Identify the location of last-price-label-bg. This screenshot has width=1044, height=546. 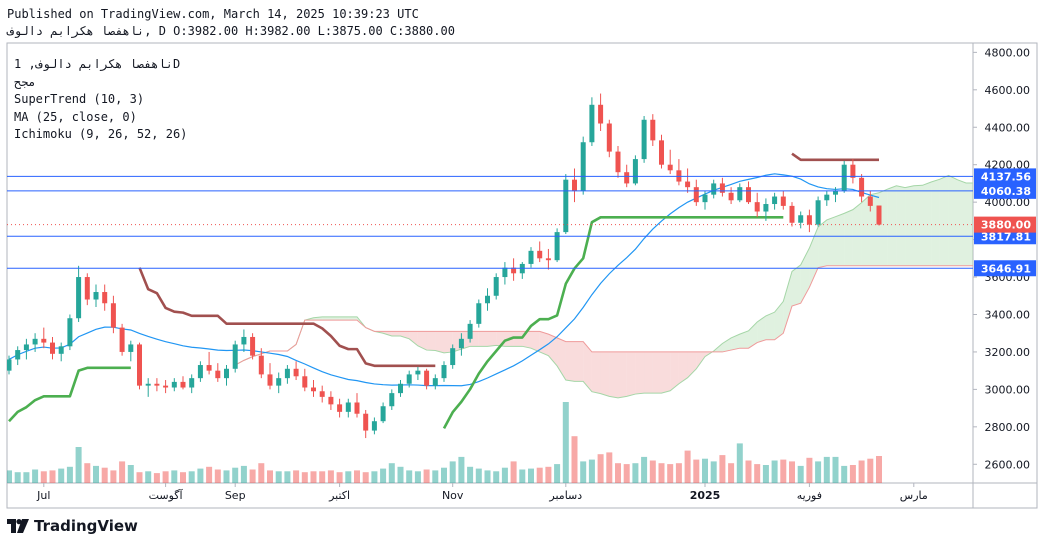
(1005, 224).